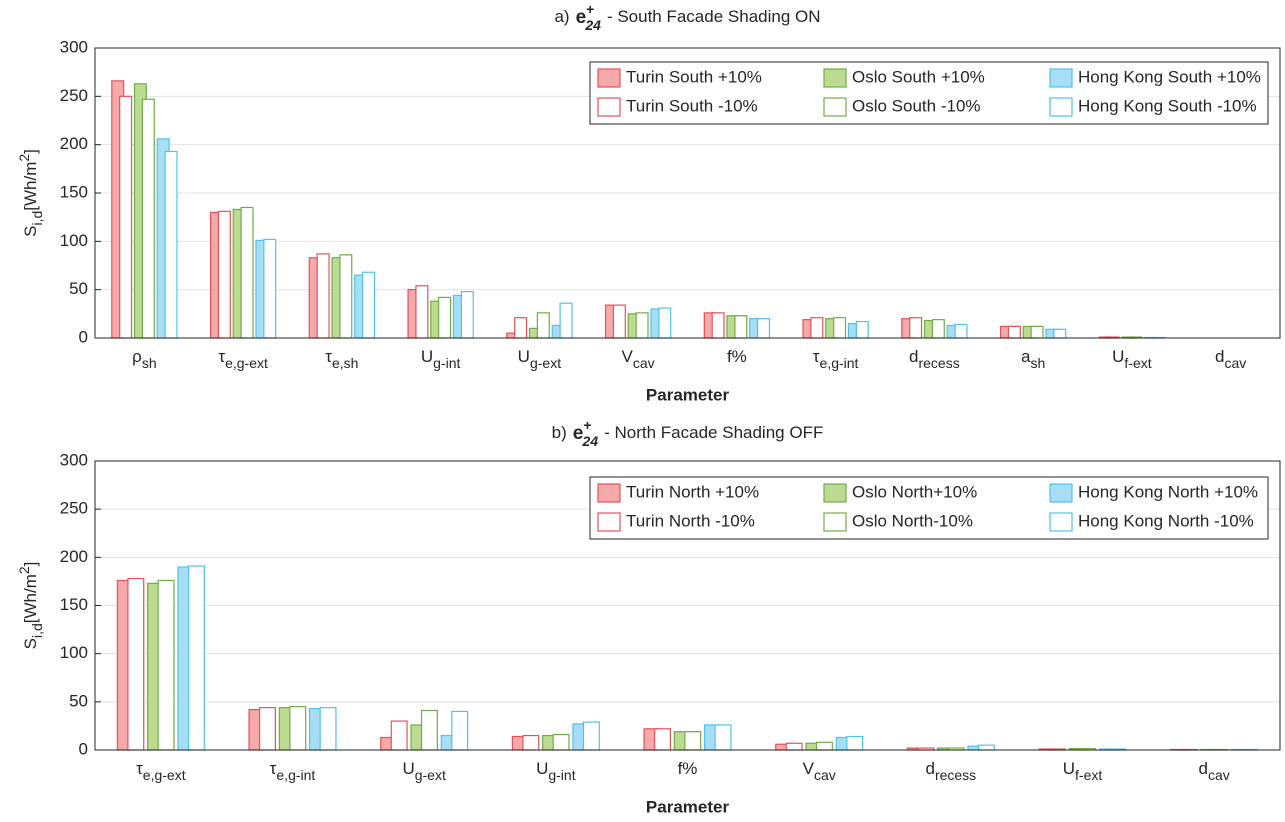 The height and width of the screenshot is (822, 1285). What do you see at coordinates (694, 76) in the screenshot?
I see `legend-label: Turin South +10%` at bounding box center [694, 76].